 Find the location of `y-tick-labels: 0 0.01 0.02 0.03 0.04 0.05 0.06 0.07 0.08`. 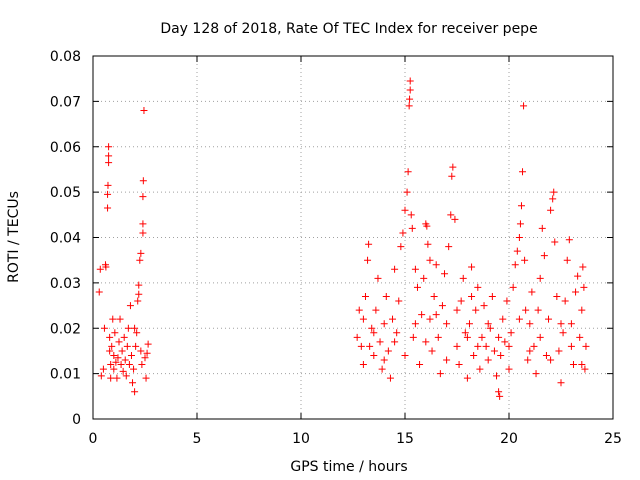

y-tick-labels: 0 0.01 0.02 0.03 0.04 0.05 0.06 0.07 0.08 is located at coordinates (65, 238).